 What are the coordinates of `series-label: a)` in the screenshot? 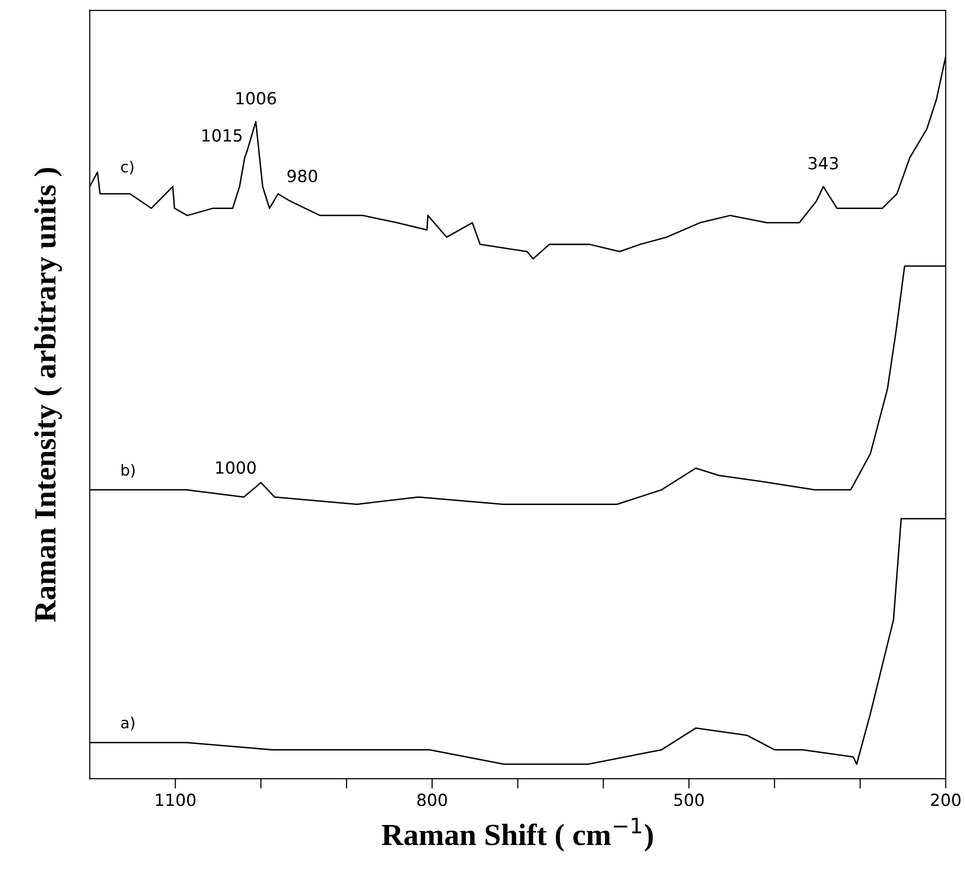 It's located at (127, 723).